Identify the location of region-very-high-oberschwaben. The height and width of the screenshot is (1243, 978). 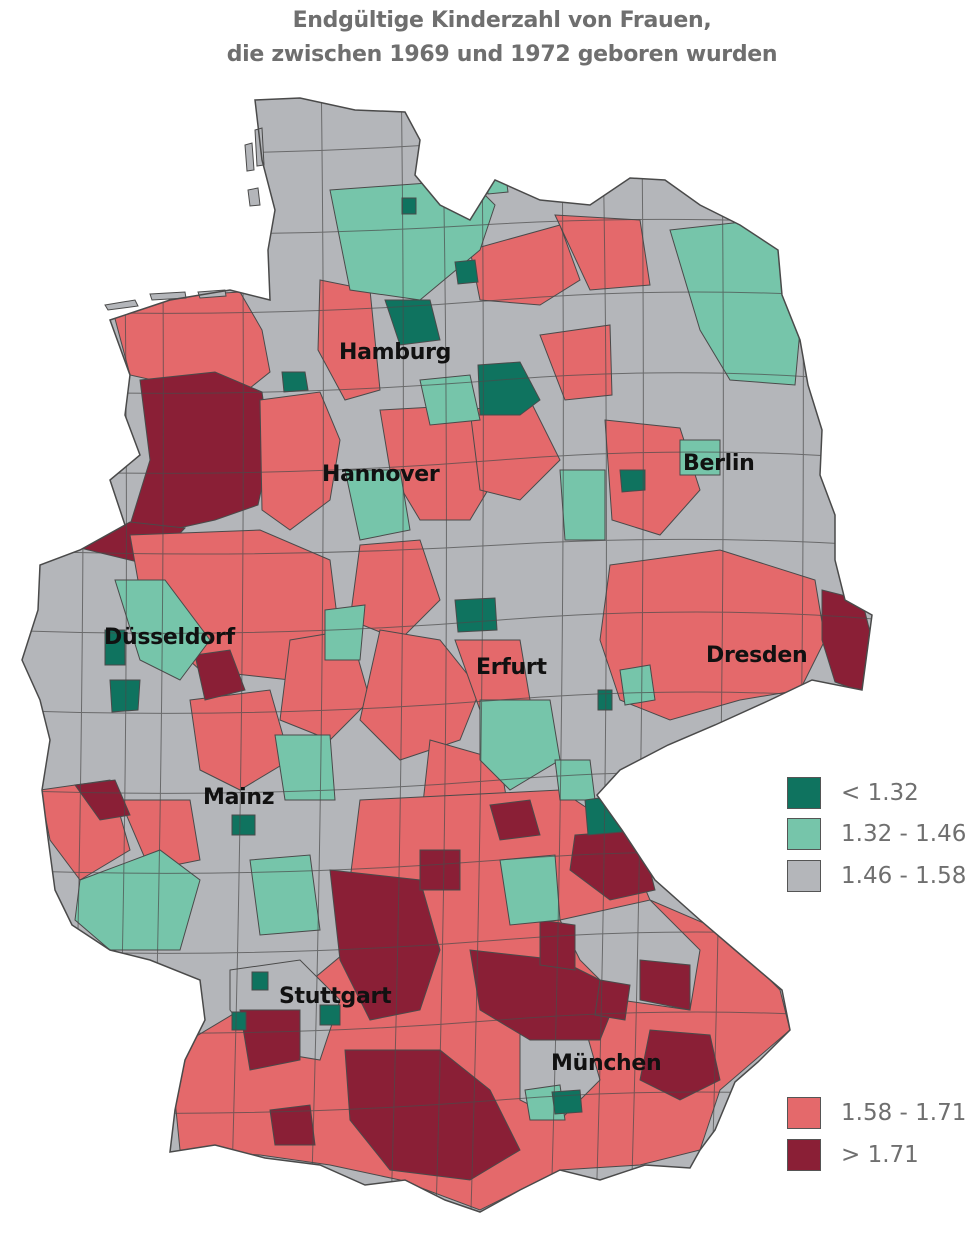
(432, 1115).